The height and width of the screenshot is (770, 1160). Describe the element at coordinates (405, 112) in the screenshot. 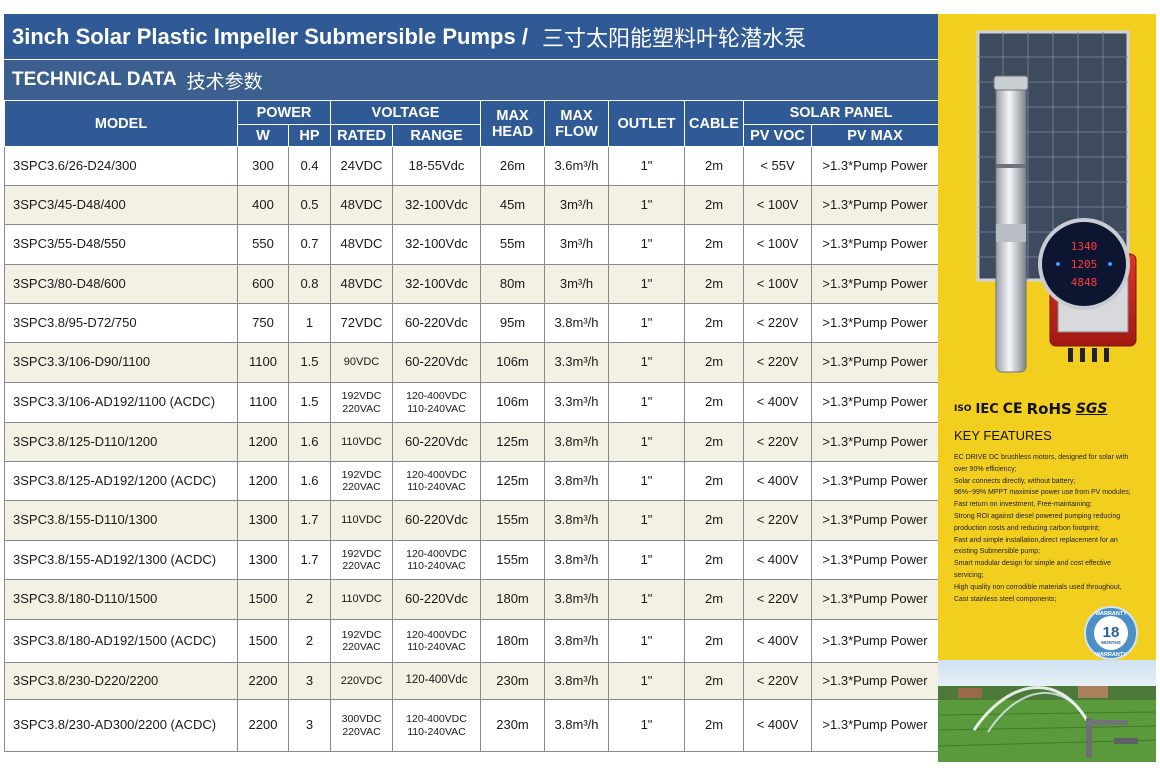

I see `col-voltage: VOLTAGE` at that location.